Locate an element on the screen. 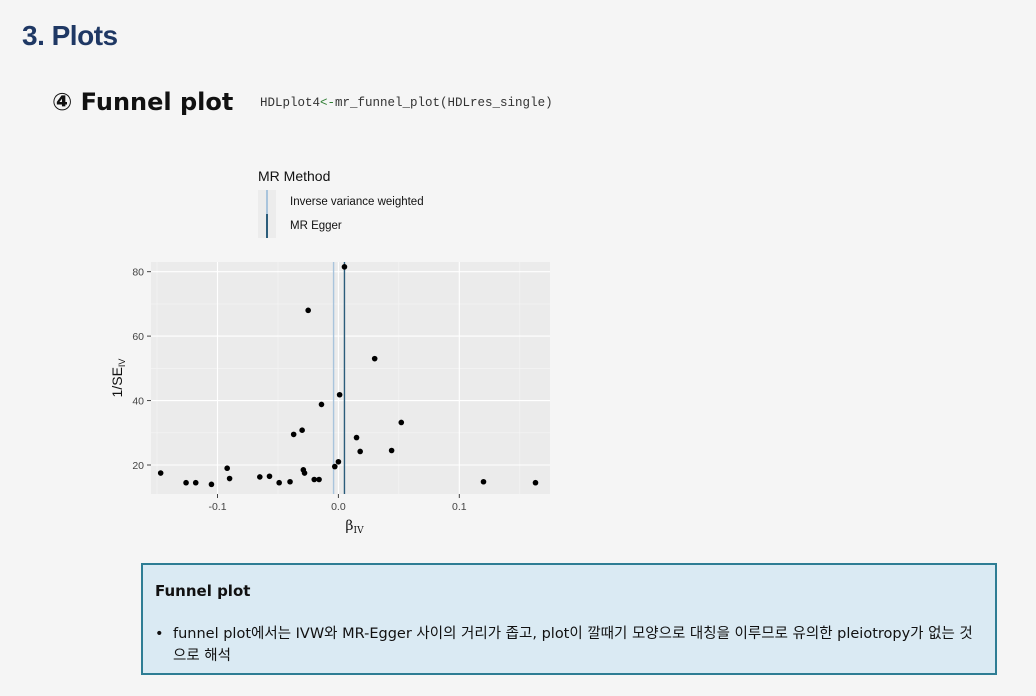  legend-entry-ivw: Inverse variance weighted is located at coordinates (341, 202).